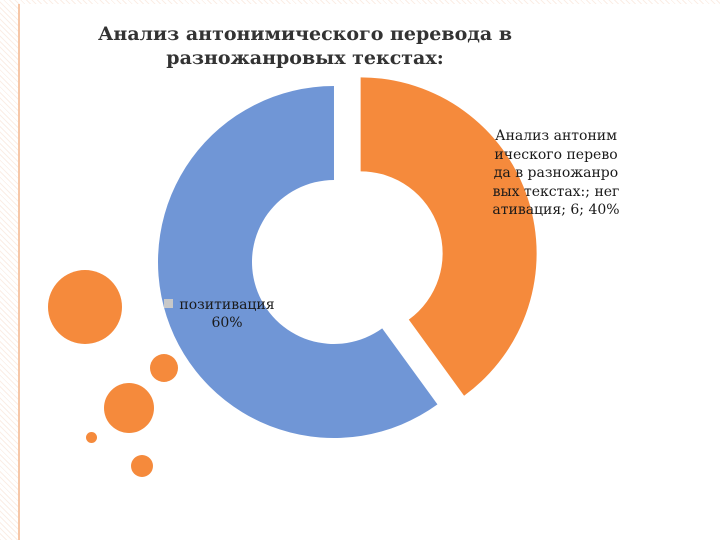 Image resolution: width=720 pixels, height=540 pixels. I want to click on label-positive: позитивация 60%, so click(227, 314).